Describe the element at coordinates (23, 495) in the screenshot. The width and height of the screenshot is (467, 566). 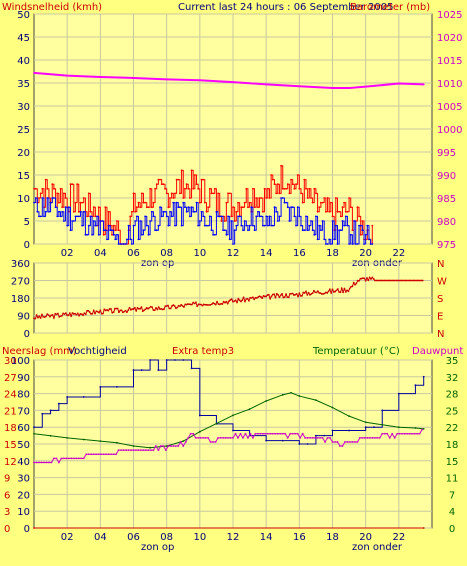
I see `p3-humidity-tick: 20` at that location.